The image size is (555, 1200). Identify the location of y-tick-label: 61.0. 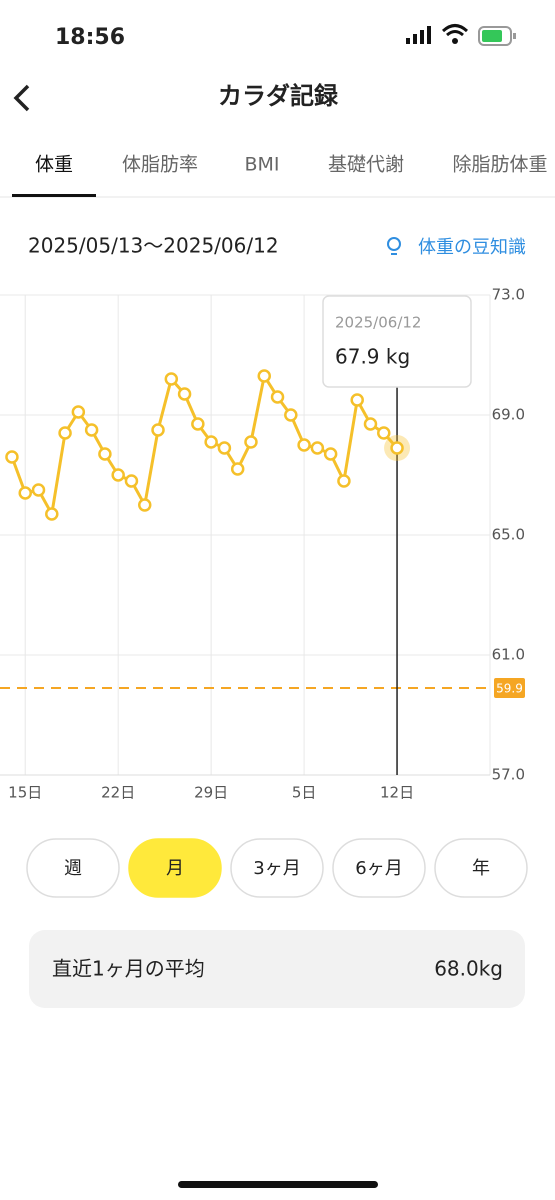
(508, 655).